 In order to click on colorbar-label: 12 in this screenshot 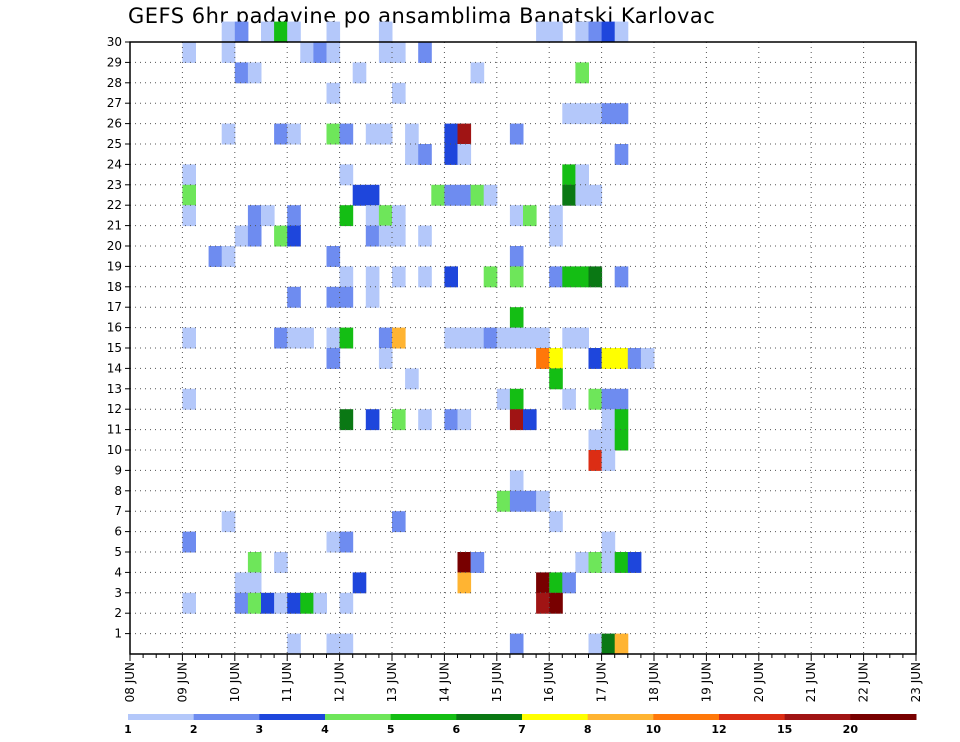, I will do `click(718, 729)`.